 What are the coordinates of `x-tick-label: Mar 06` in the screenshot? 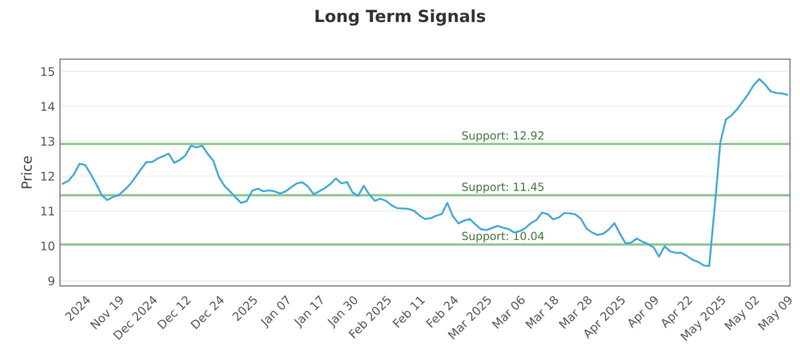 It's located at (509, 311).